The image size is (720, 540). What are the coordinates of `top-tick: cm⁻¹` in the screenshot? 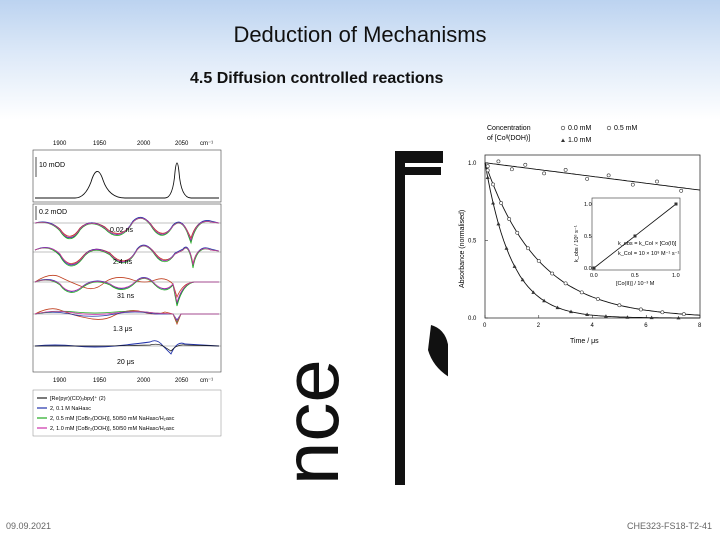 It's located at (206, 144).